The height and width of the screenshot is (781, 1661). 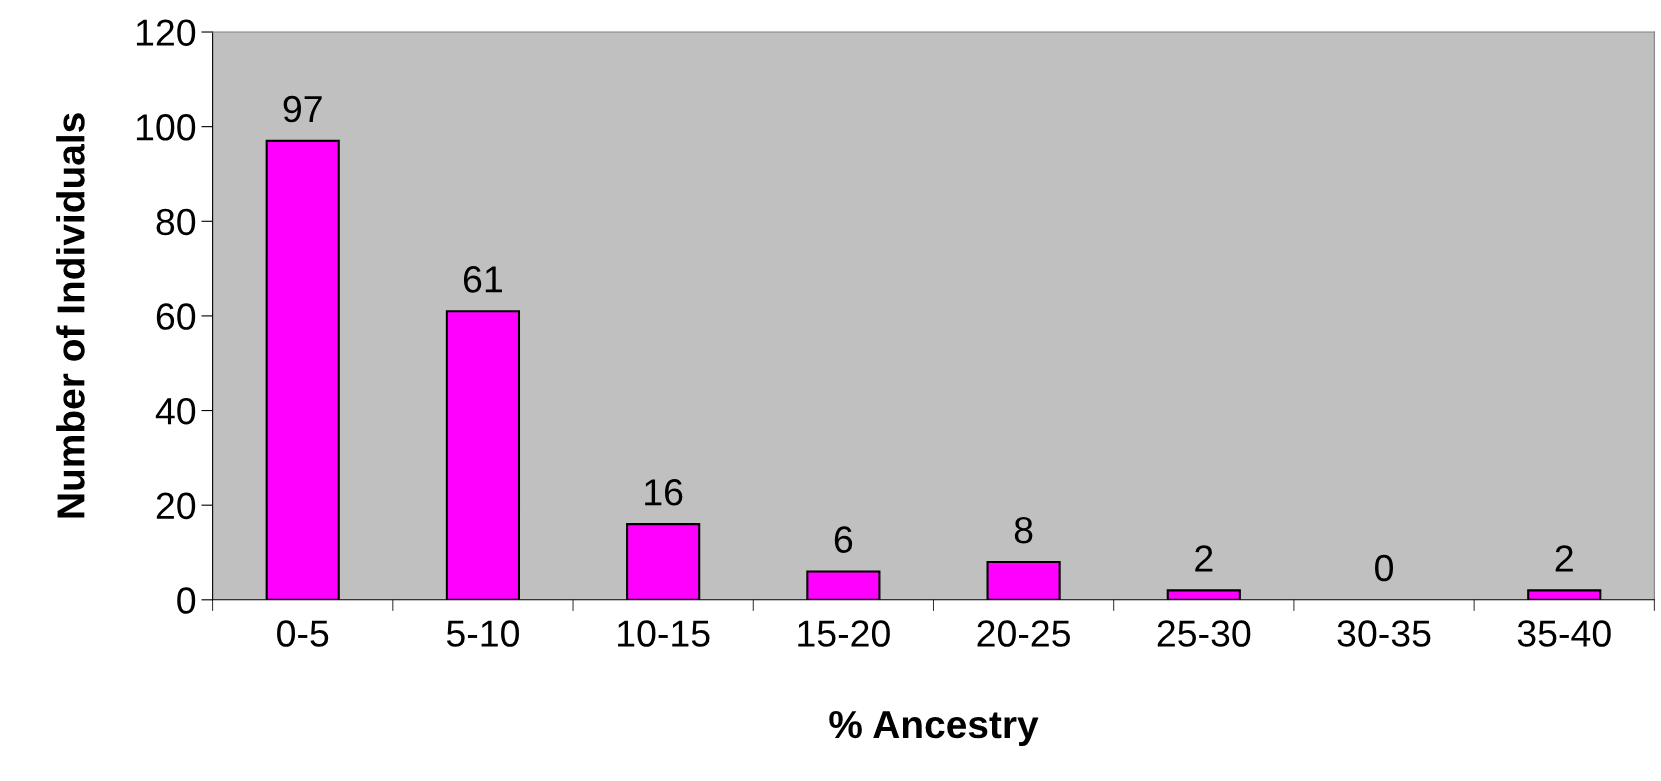 What do you see at coordinates (482, 633) in the screenshot?
I see `x-tick-label: 5-10` at bounding box center [482, 633].